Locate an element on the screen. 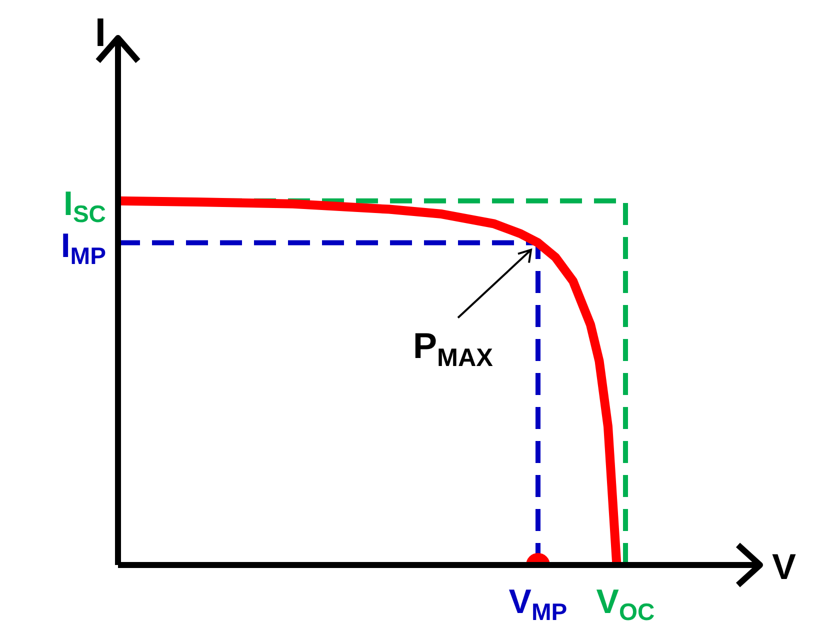  x-axis-title: V is located at coordinates (784, 566).